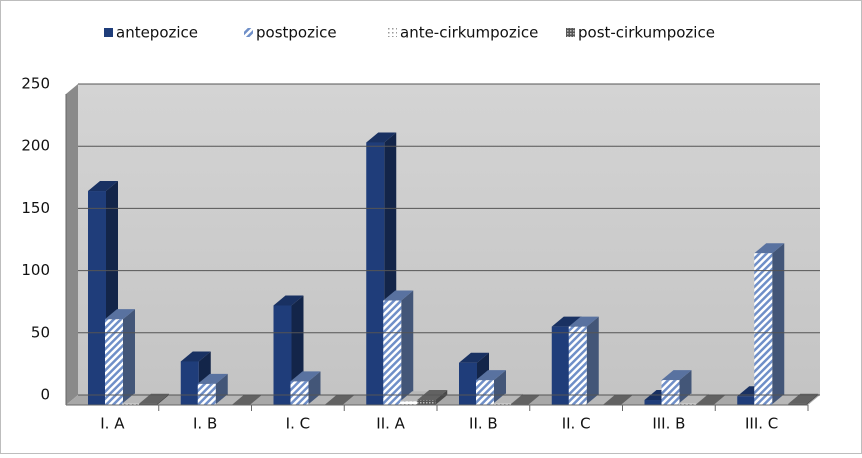  Describe the element at coordinates (296, 33) in the screenshot. I see `legend-label: postpozice` at that location.